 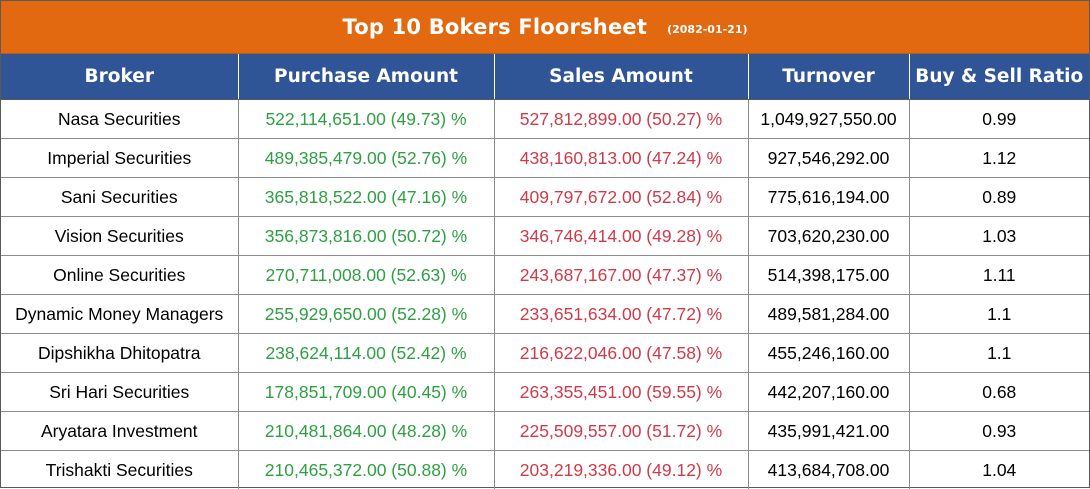 What do you see at coordinates (366, 392) in the screenshot?
I see `purchase-amount-cell: 178,851,709.00 (40.45) %` at bounding box center [366, 392].